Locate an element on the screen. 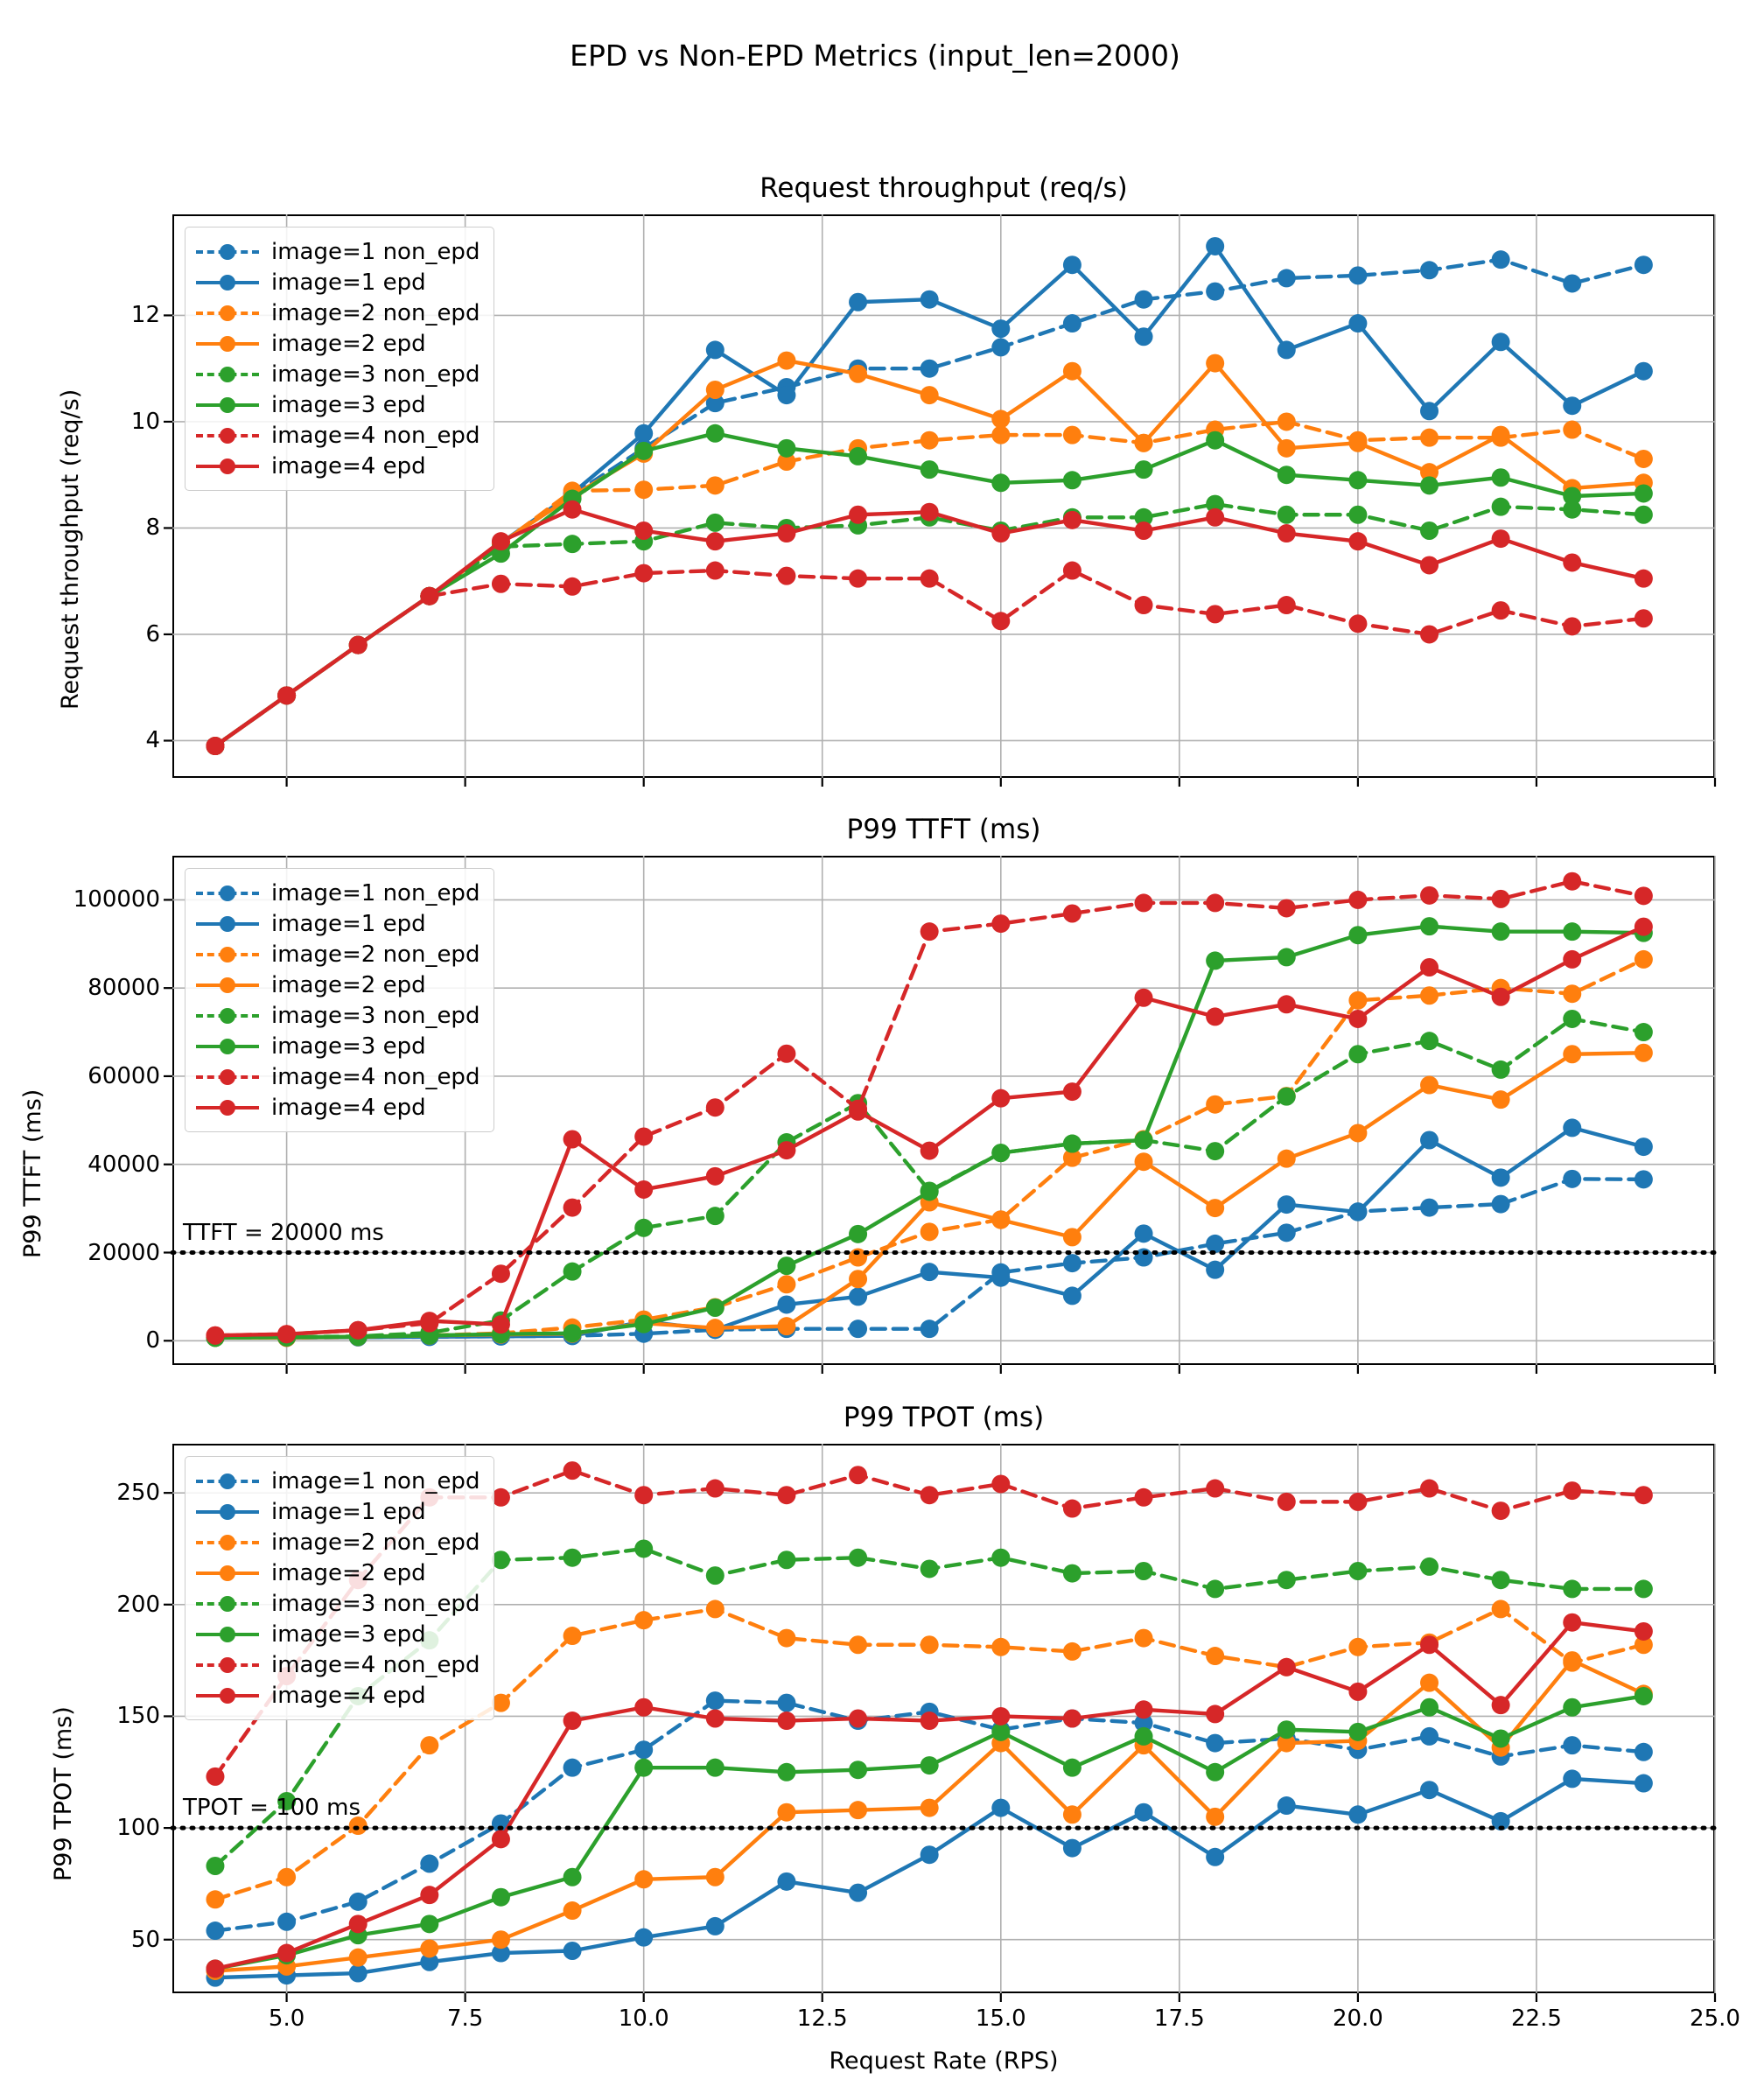 Image resolution: width=1750 pixels, height=2100 pixels. y-tick-label: 100 is located at coordinates (138, 1828).